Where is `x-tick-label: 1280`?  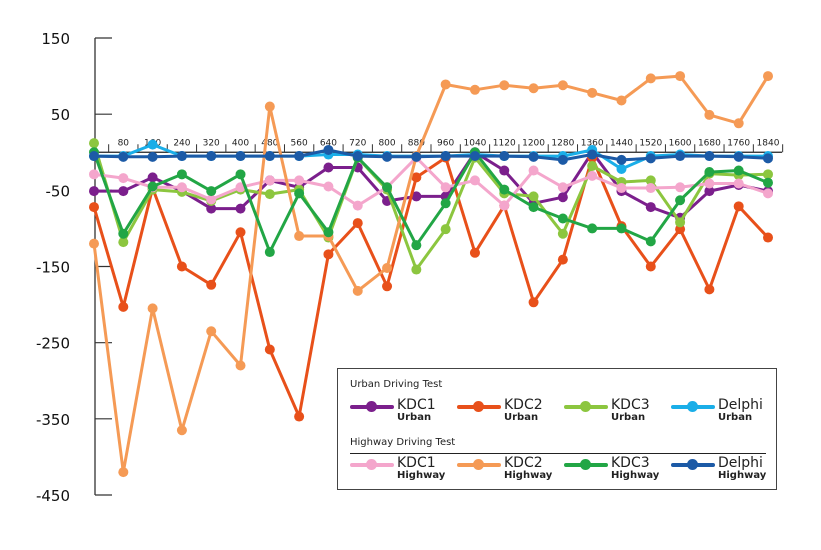
x-tick-label: 1280 is located at coordinates (562, 143).